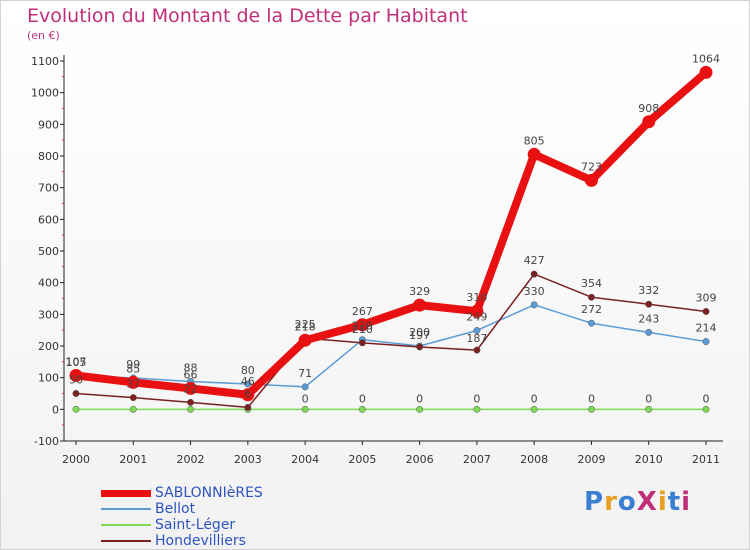  Describe the element at coordinates (591, 459) in the screenshot. I see `x-tick-label: 2009` at that location.